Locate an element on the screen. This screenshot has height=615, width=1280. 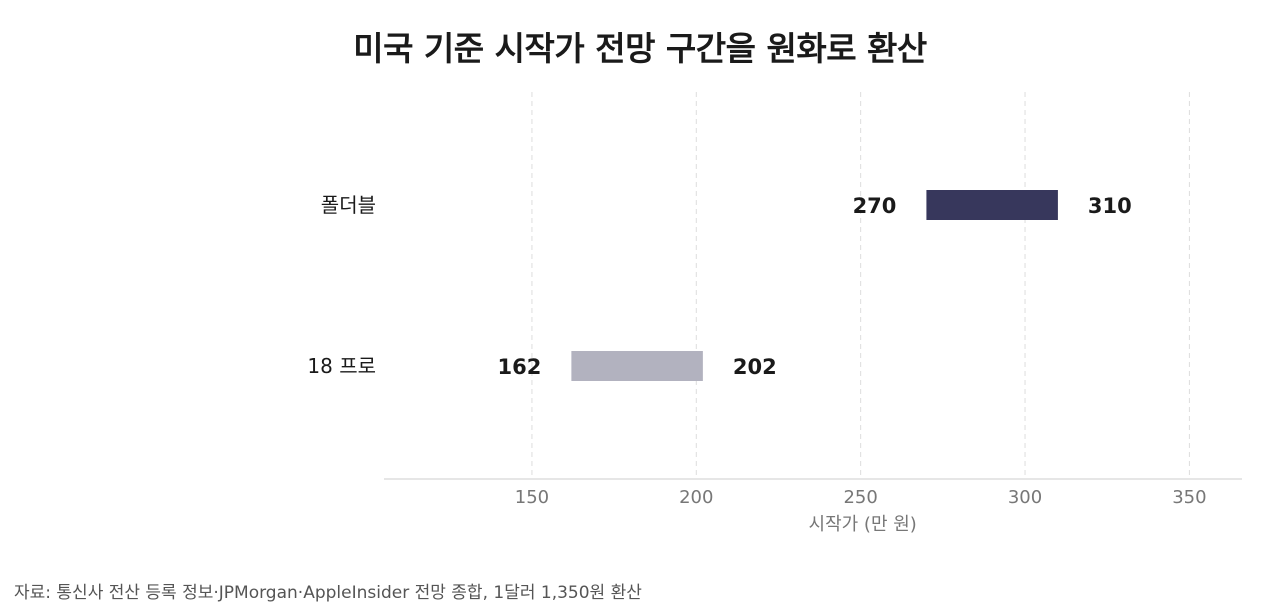
chart-title: 미국 기준 시작가 전망 구간을 원화로 환산 is located at coordinates (640, 48).